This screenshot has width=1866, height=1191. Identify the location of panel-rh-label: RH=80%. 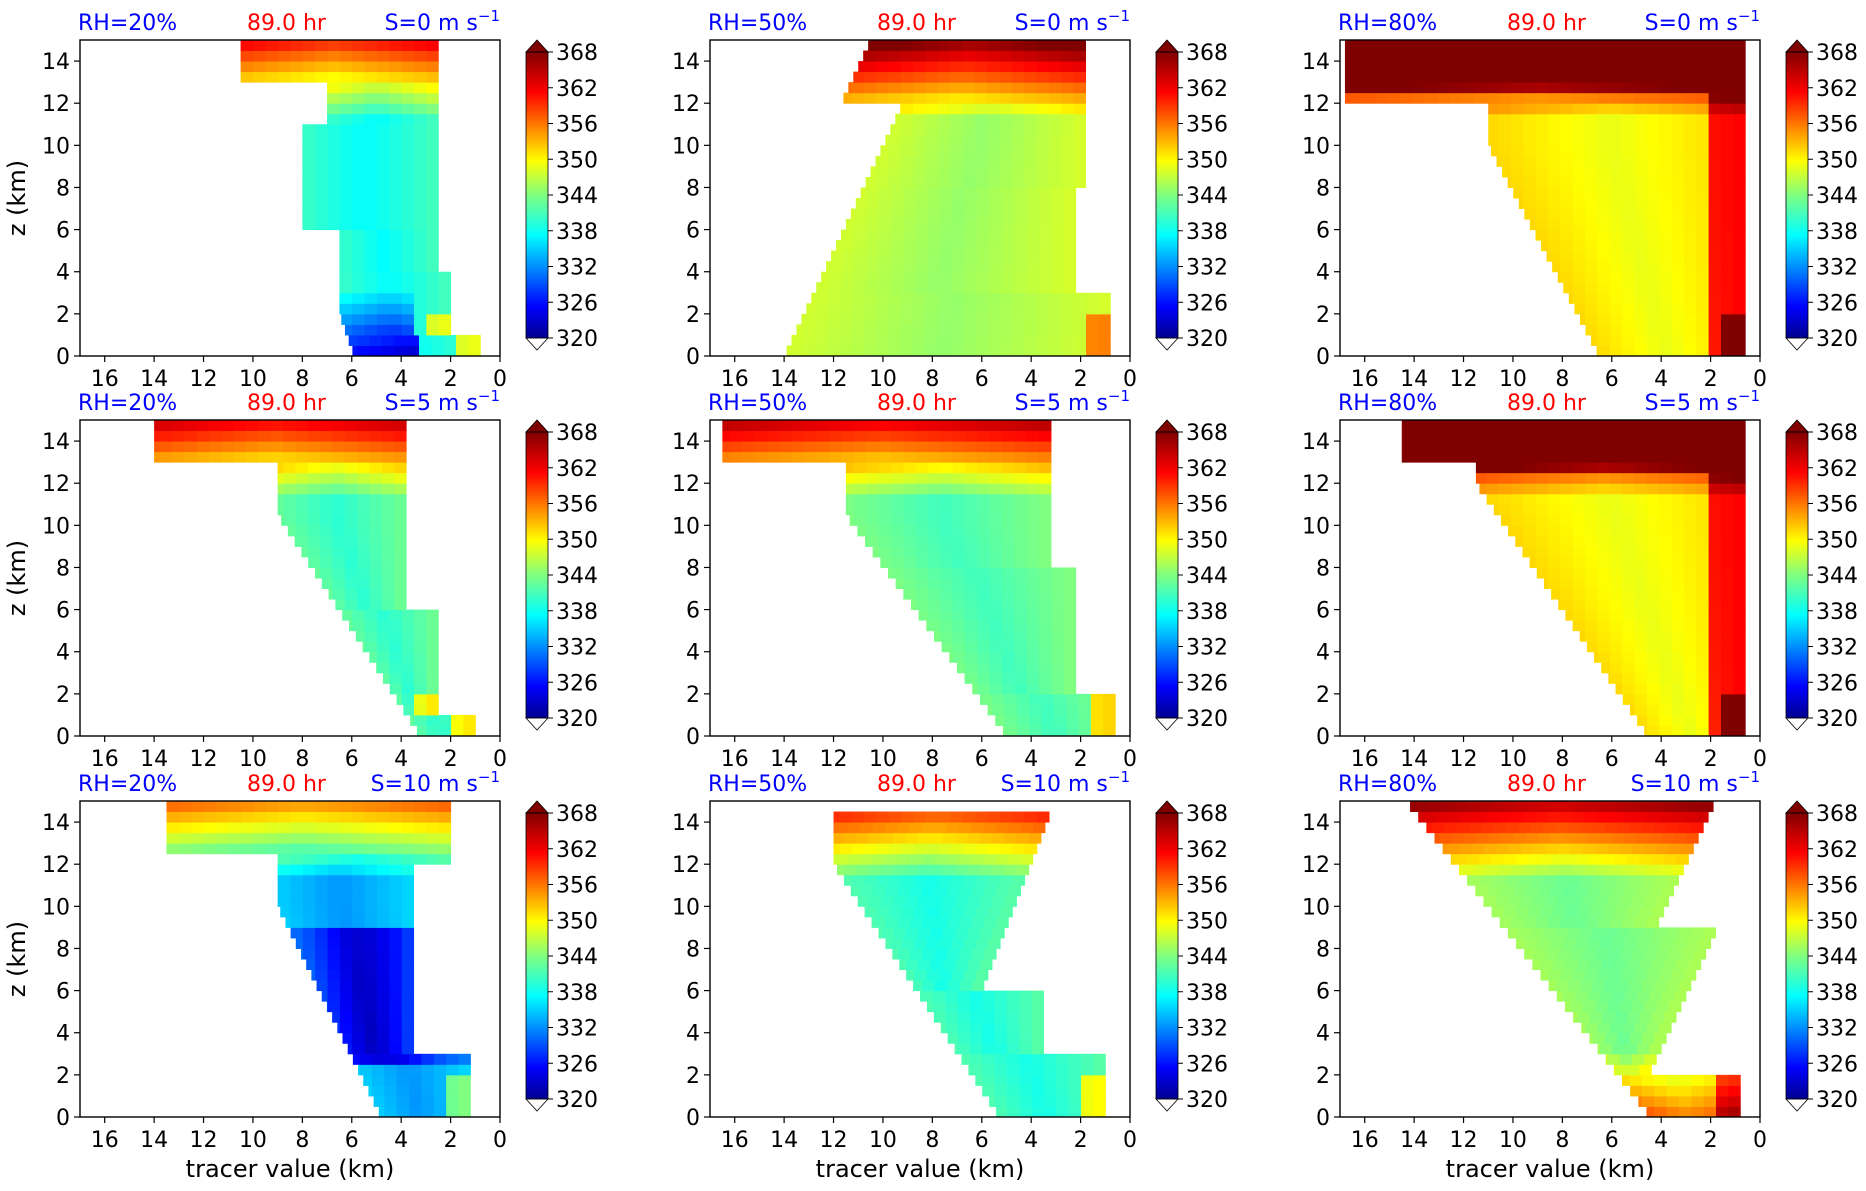
(1387, 784).